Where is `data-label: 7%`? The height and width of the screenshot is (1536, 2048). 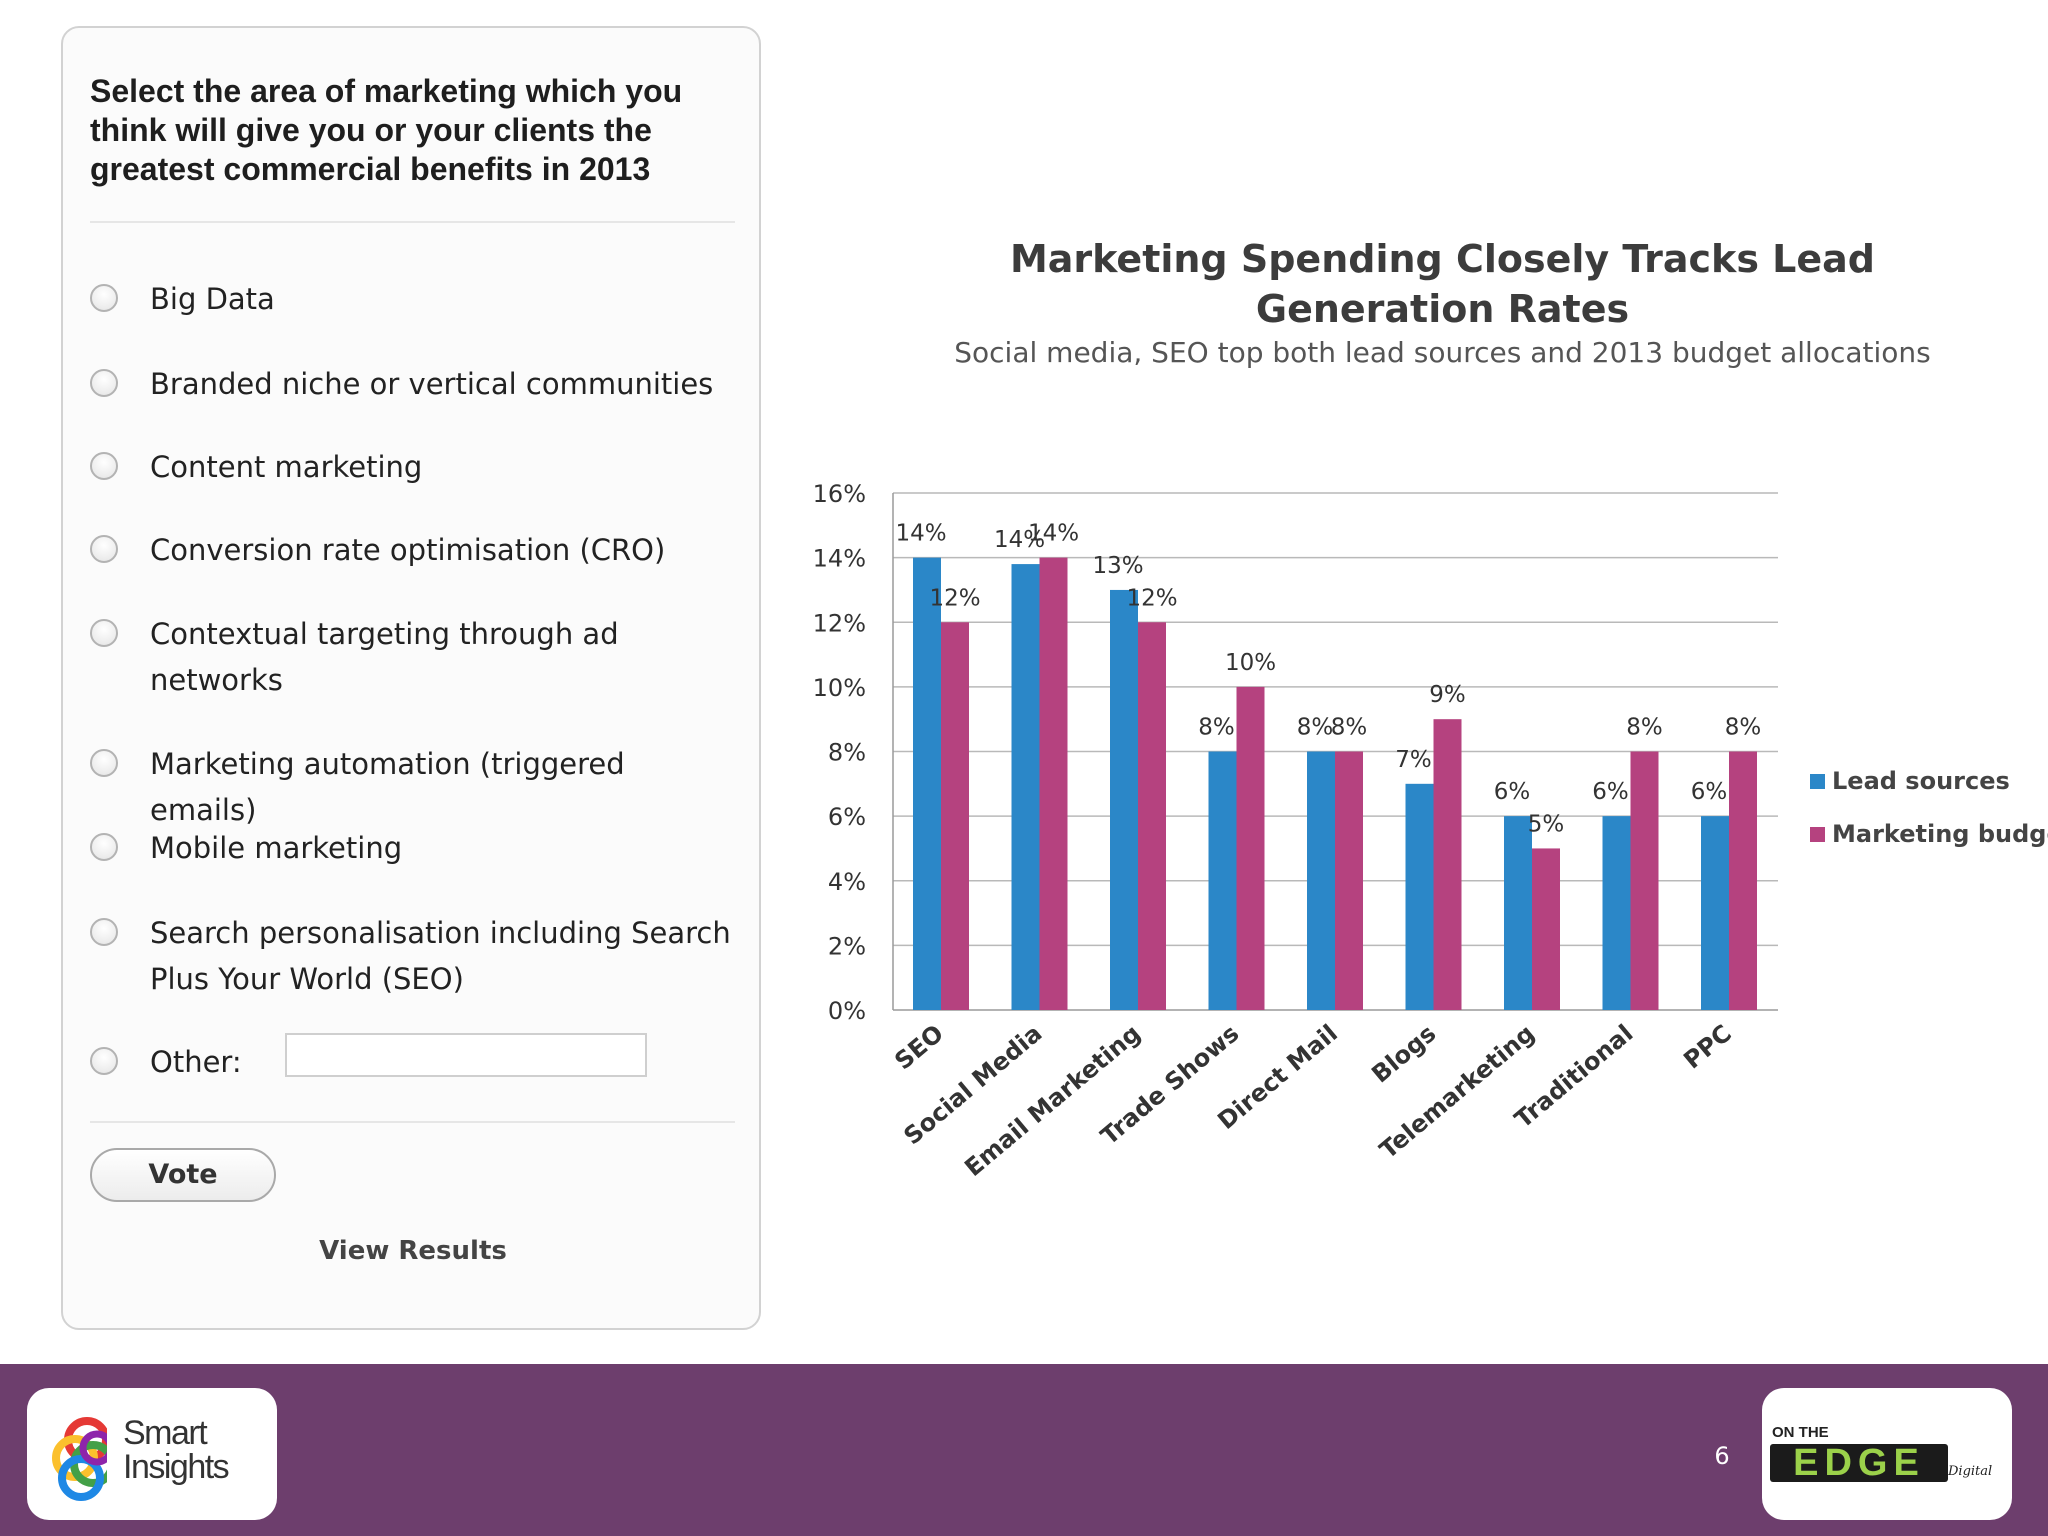
data-label: 7% is located at coordinates (1413, 760).